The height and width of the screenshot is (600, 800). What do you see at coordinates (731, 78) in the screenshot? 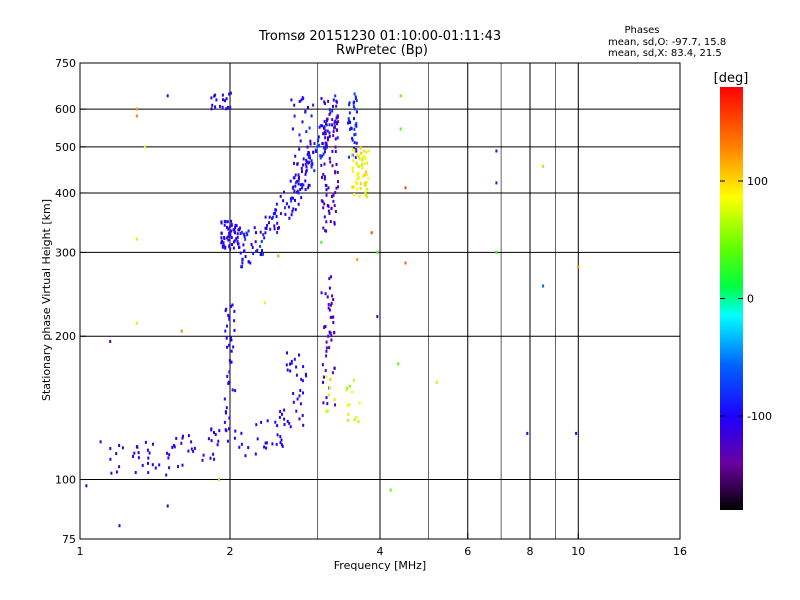
I see `colorbar-label: [deg]` at bounding box center [731, 78].